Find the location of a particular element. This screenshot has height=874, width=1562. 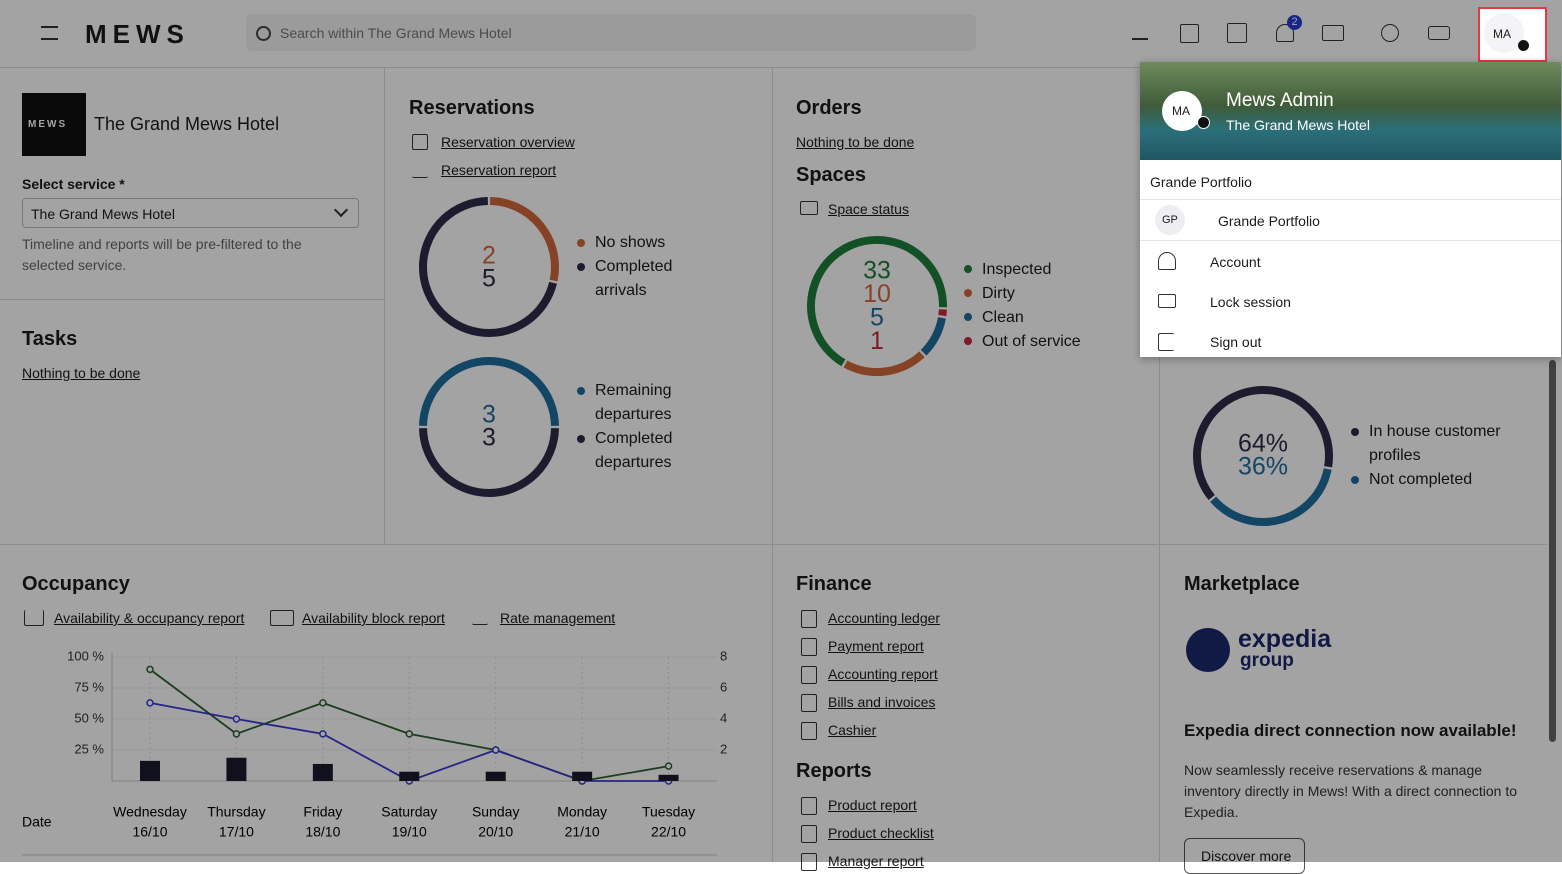

legend-label: Remaining departures is located at coordinates (633, 402).